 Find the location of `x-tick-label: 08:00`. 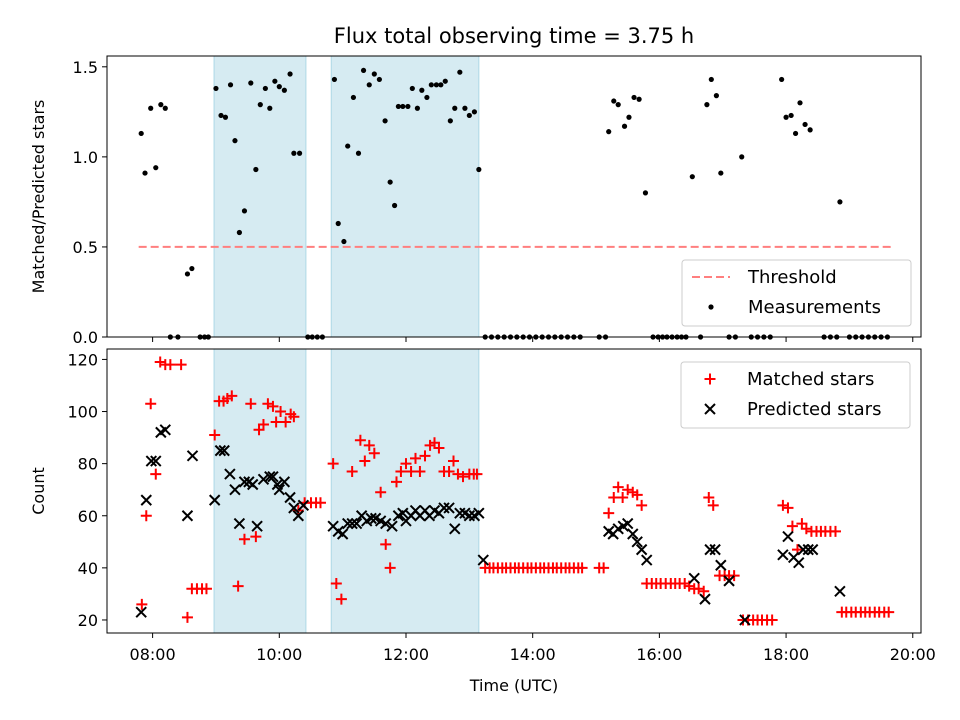

x-tick-label: 08:00 is located at coordinates (153, 654).